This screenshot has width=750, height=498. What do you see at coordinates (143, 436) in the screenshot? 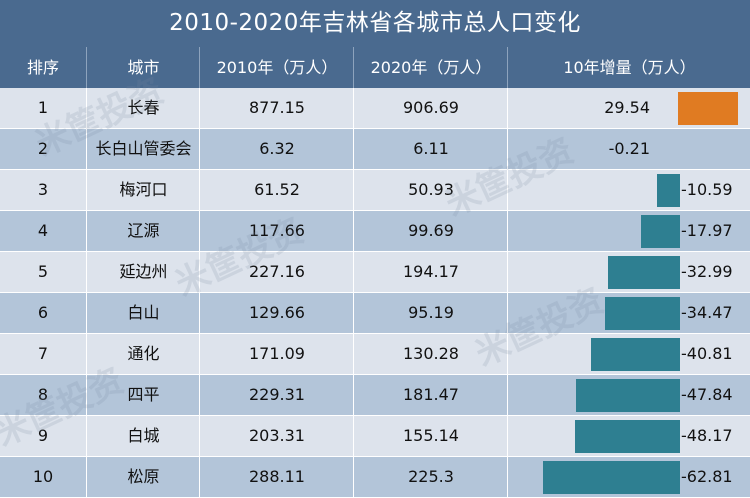
I see `city-cell: 白城` at bounding box center [143, 436].